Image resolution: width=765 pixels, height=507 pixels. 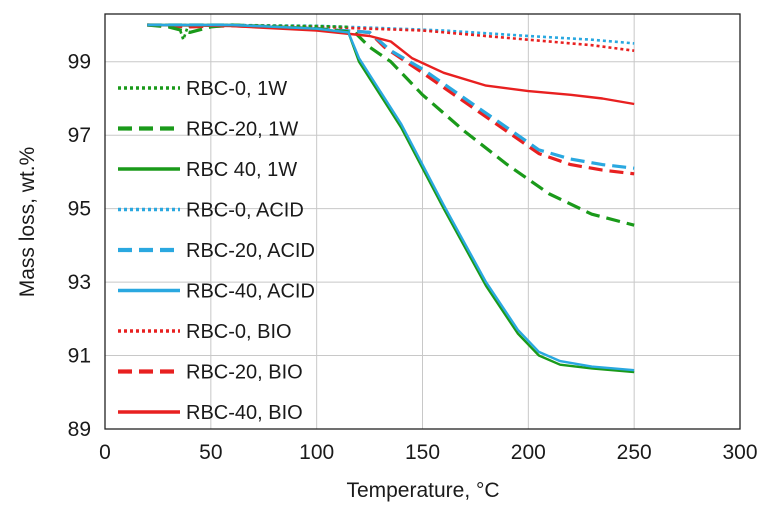 I want to click on legend-label: RBC-20, ACID, so click(x=250, y=251).